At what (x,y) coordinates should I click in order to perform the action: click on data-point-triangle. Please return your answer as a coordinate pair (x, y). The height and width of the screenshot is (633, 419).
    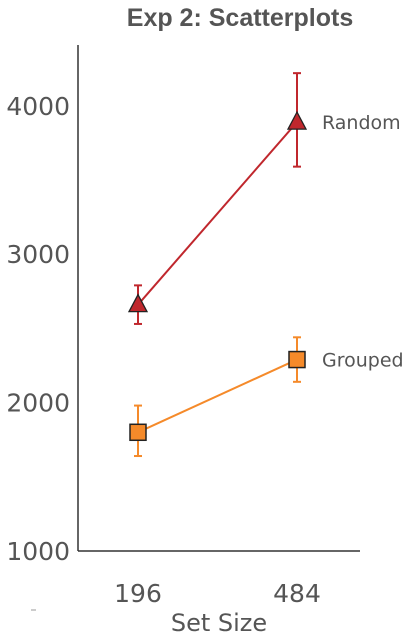
    Looking at the image, I should click on (297, 120).